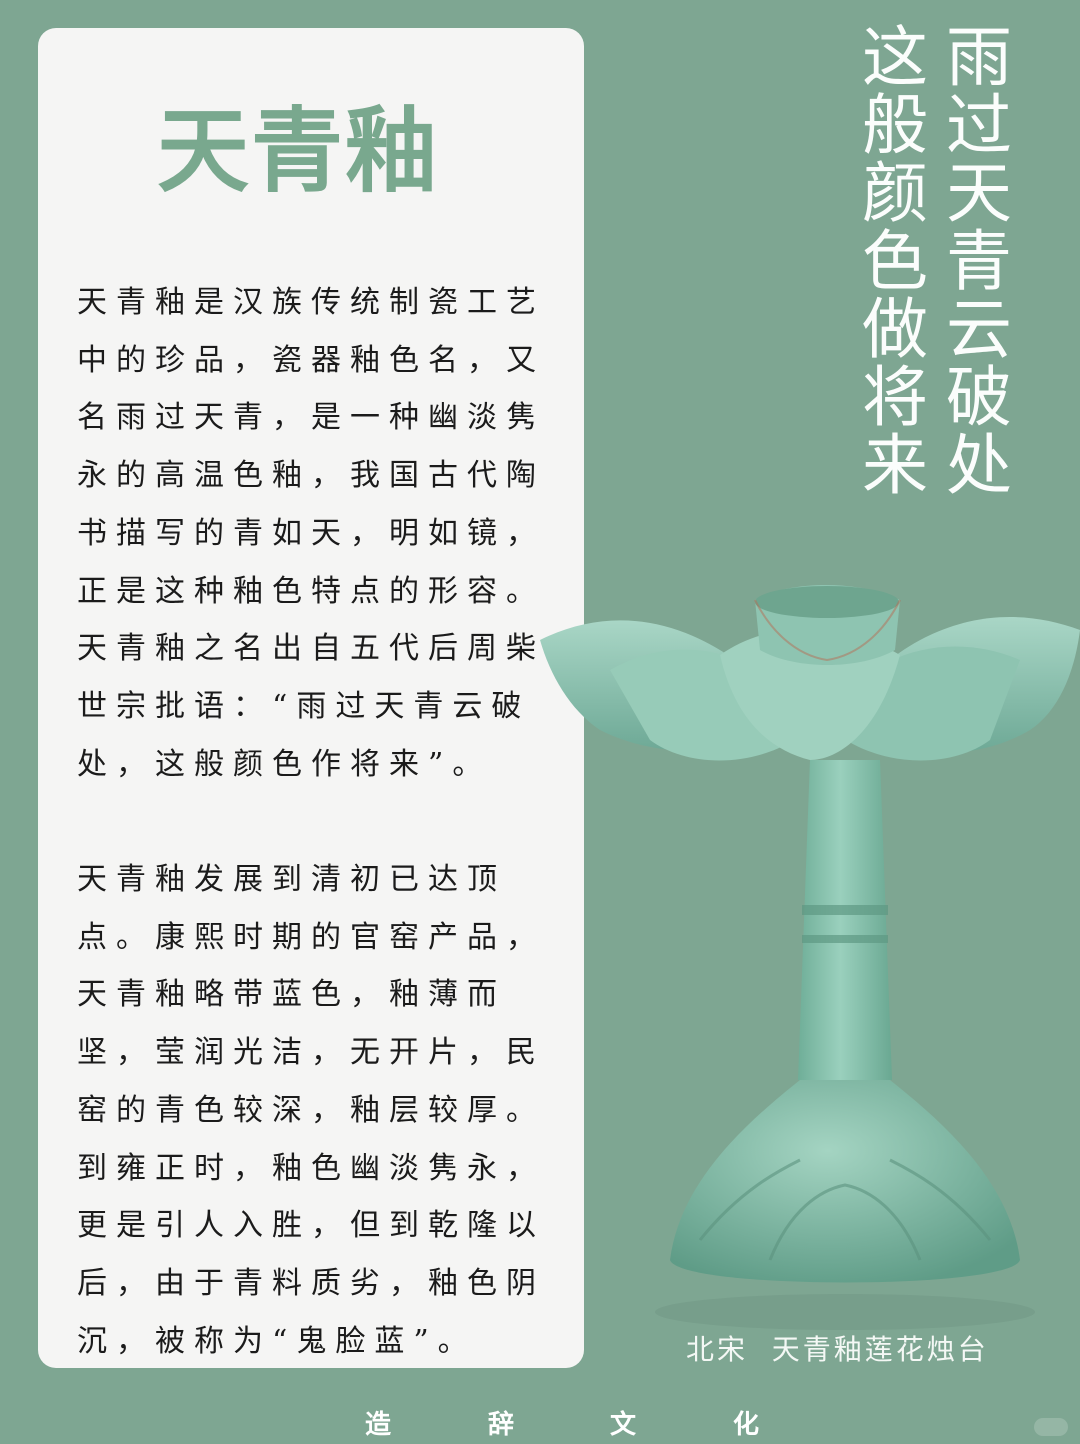 The width and height of the screenshot is (1080, 1444). What do you see at coordinates (973, 260) in the screenshot?
I see `poem-line-1: 雨过天青云破处` at bounding box center [973, 260].